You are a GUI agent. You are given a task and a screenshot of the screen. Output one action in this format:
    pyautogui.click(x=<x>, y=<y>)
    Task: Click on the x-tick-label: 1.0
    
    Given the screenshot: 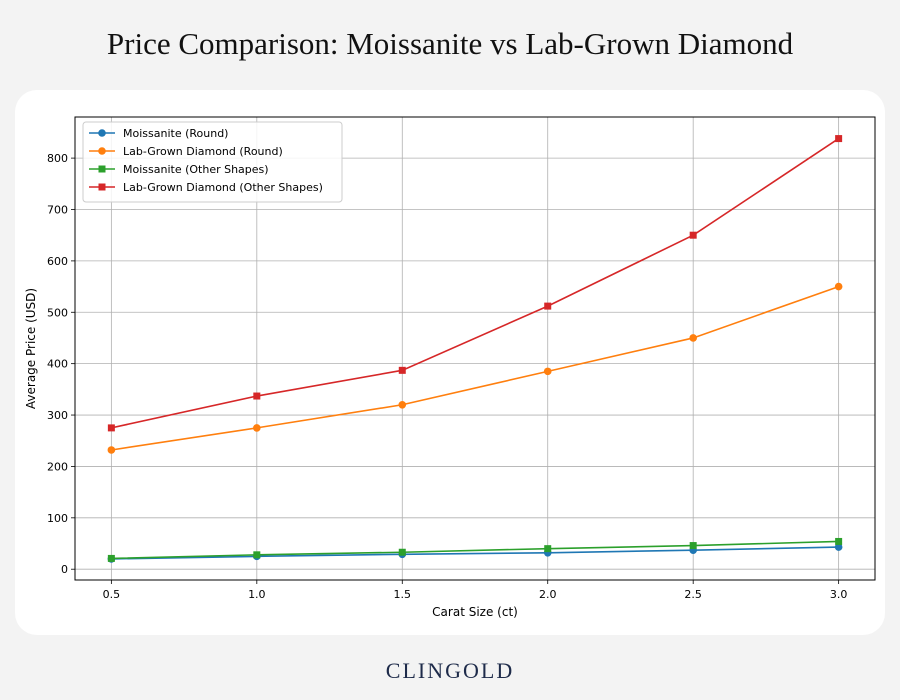 What is the action you would take?
    pyautogui.click(x=257, y=594)
    